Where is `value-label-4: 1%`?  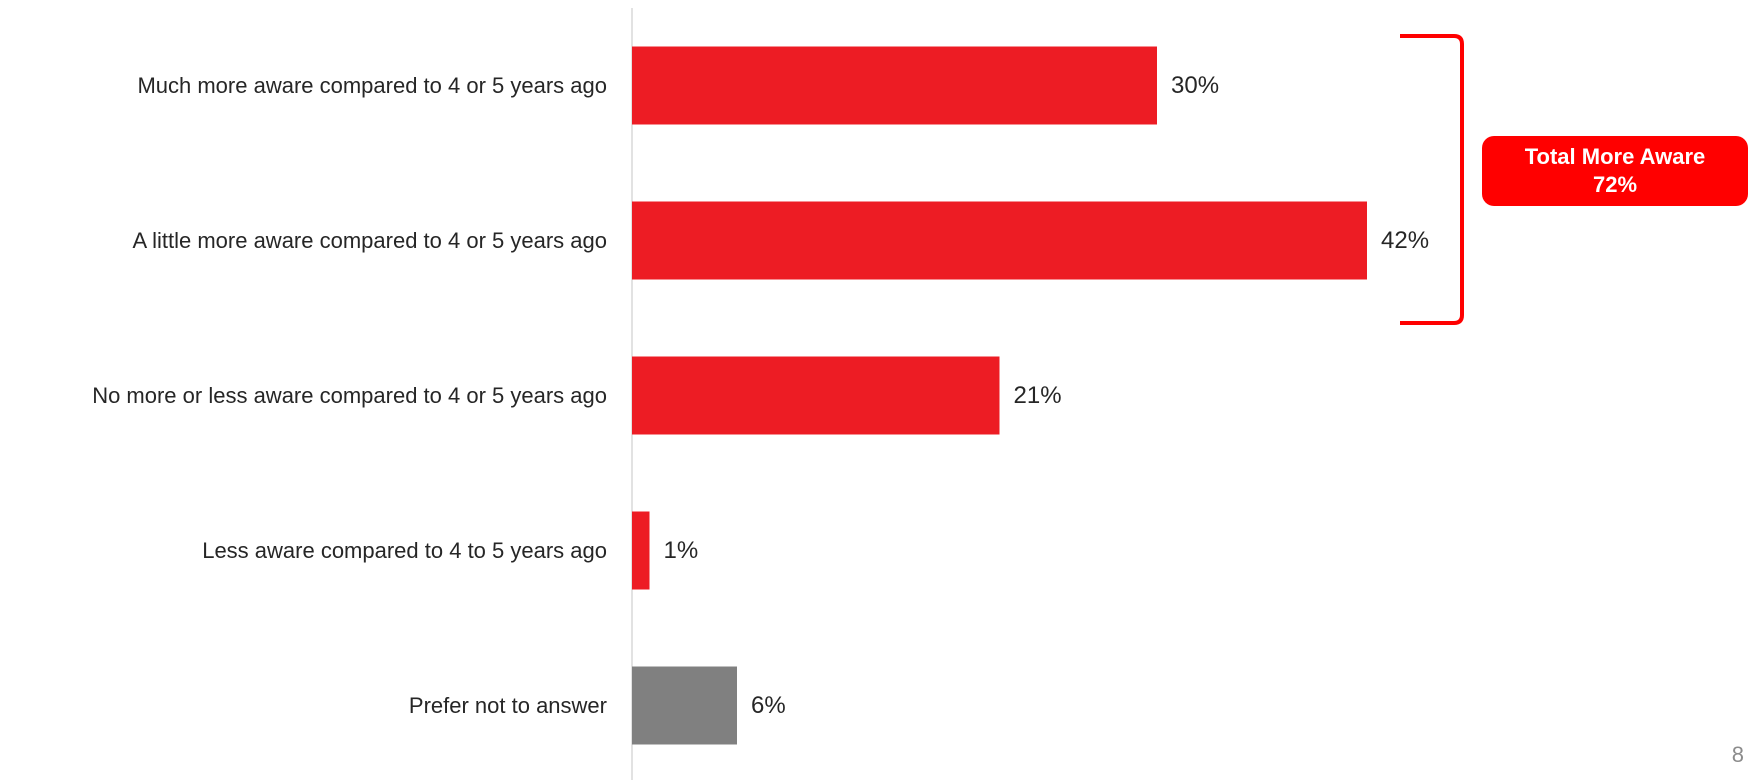
value-label-4: 1% is located at coordinates (681, 550).